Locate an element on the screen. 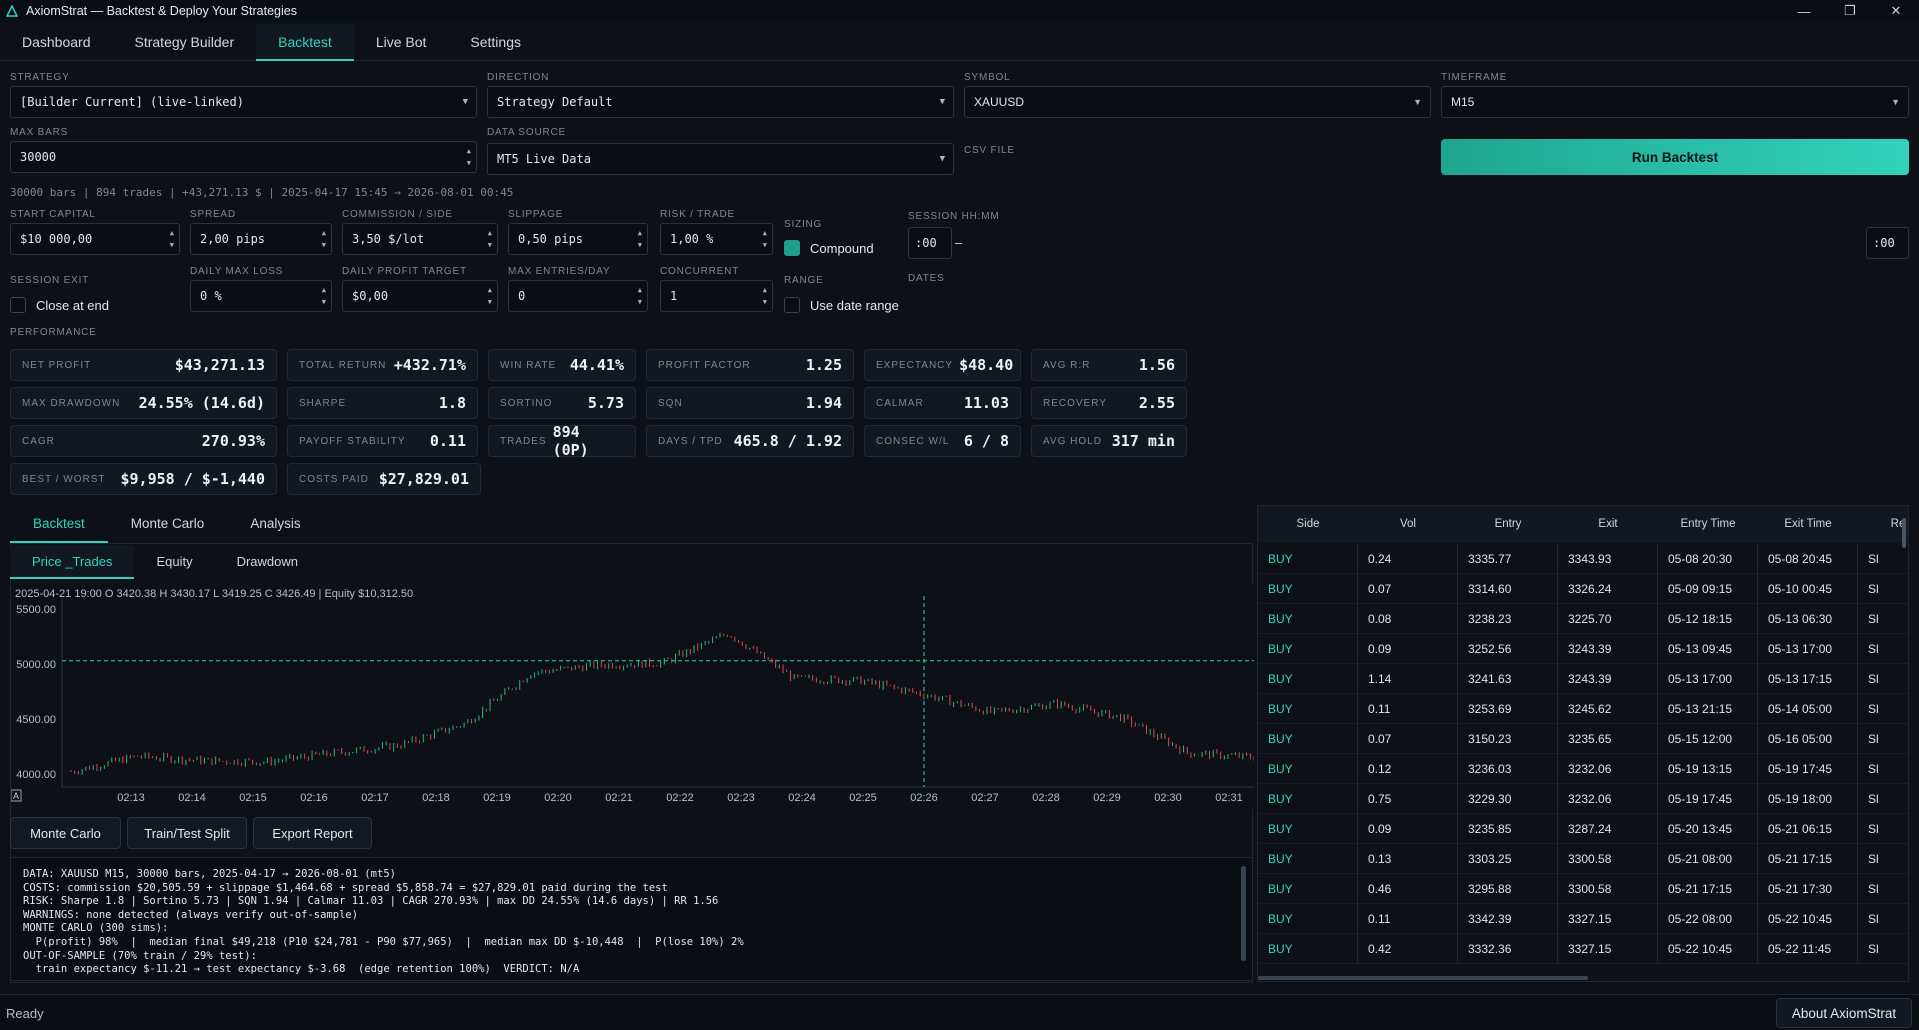 This screenshot has height=1030, width=1919. monte-carlo-button: Monte Carlo is located at coordinates (65, 833).